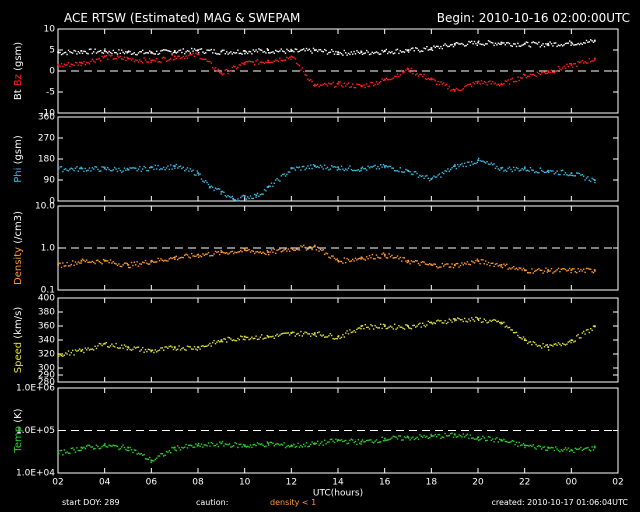 The width and height of the screenshot is (640, 512). Describe the element at coordinates (152, 483) in the screenshot. I see `x-tick-label: 06` at that location.